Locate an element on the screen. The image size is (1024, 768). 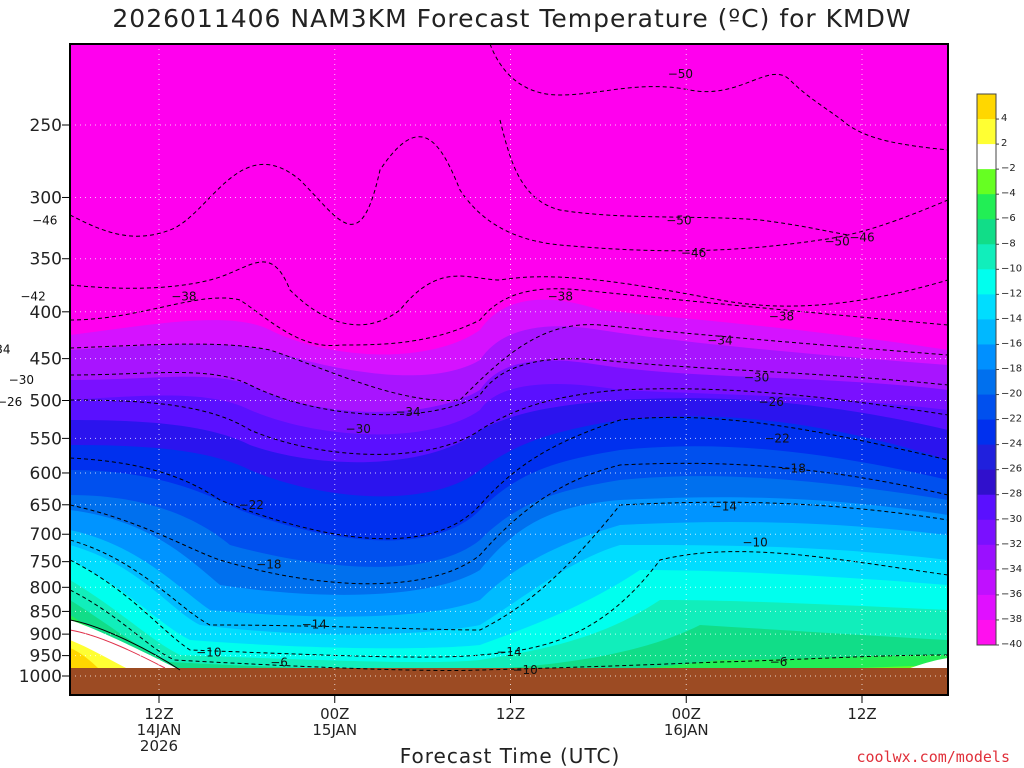
x-tick-label-0-1: 12Z is located at coordinates (158, 714).